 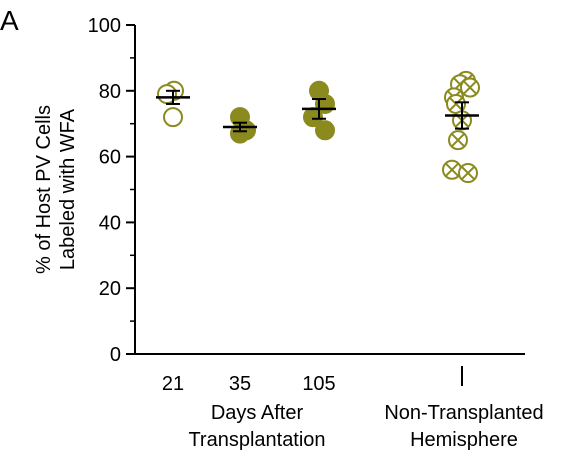 What do you see at coordinates (110, 158) in the screenshot?
I see `y-tick-label: 60` at bounding box center [110, 158].